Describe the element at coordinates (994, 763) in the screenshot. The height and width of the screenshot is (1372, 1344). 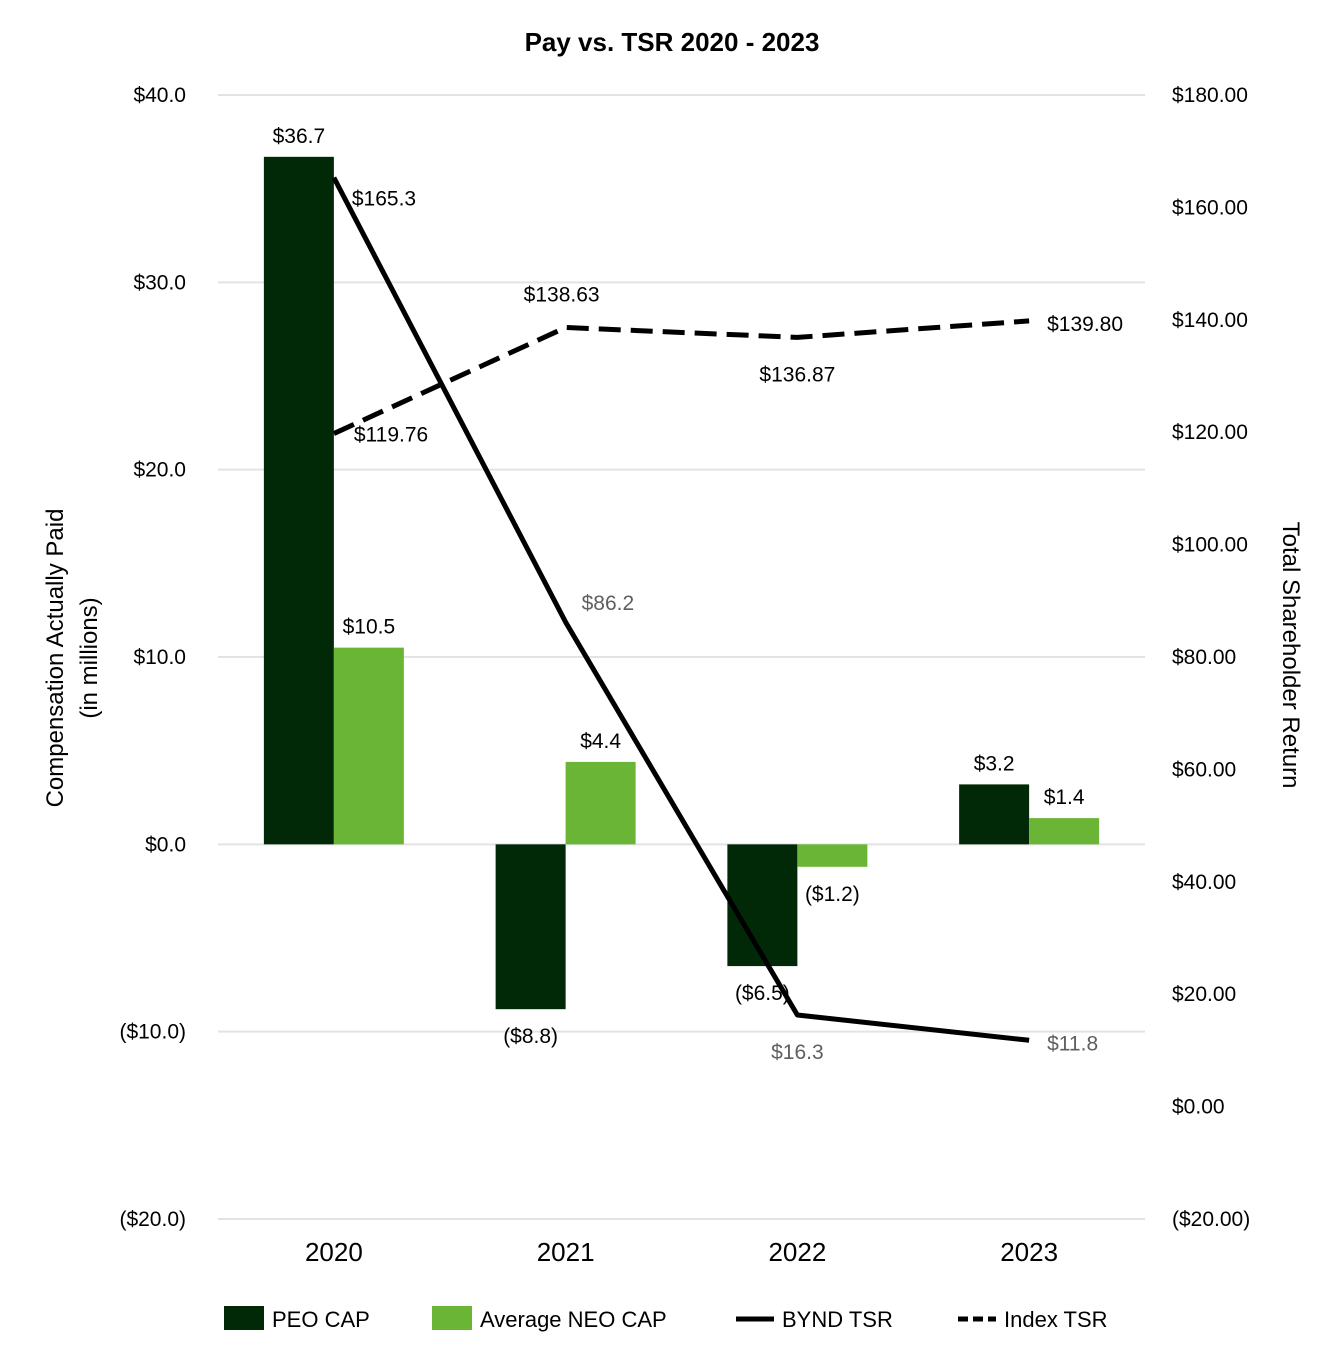
I see `peo-cap-label: $3.2` at that location.